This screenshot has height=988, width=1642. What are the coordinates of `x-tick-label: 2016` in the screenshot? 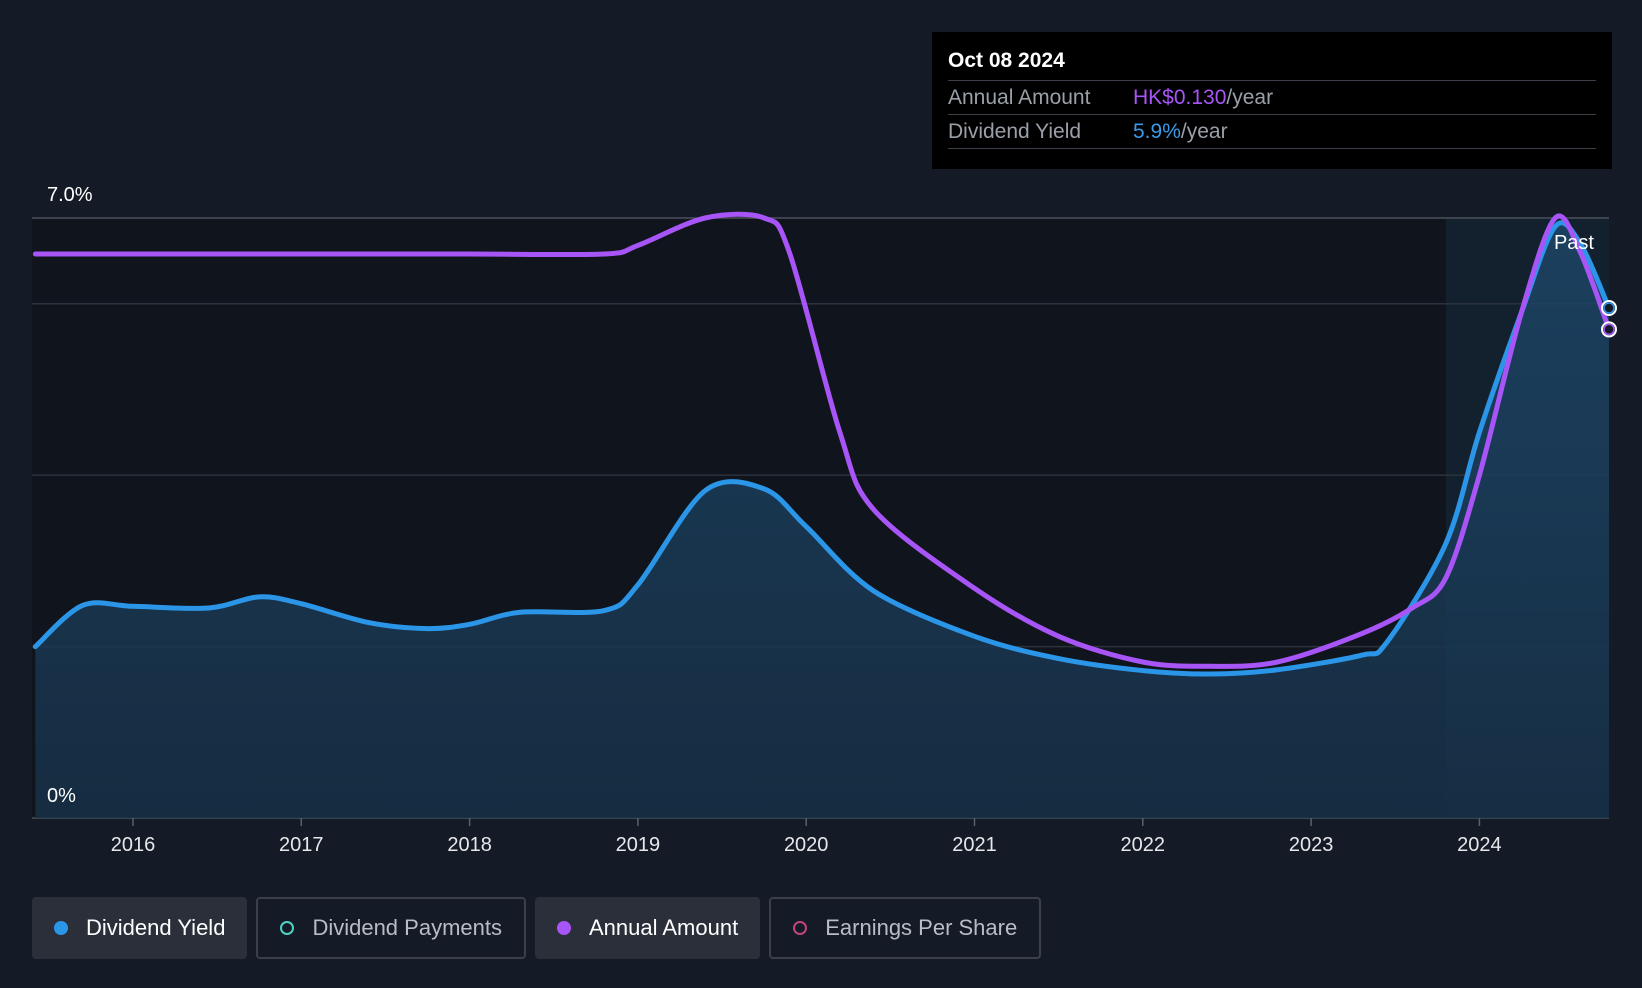 It's located at (133, 845).